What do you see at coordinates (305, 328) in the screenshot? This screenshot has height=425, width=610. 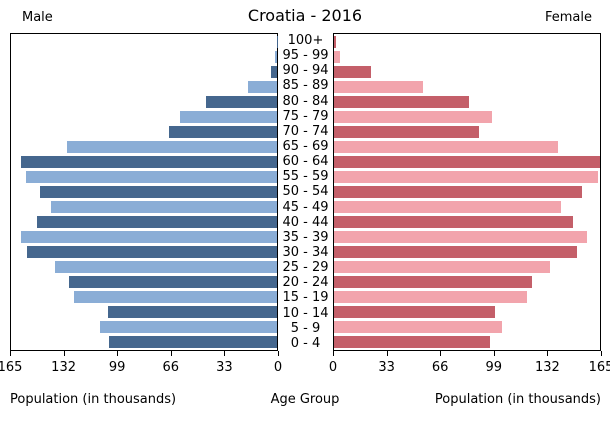 I see `age-label-5-9: 5 - 9` at bounding box center [305, 328].